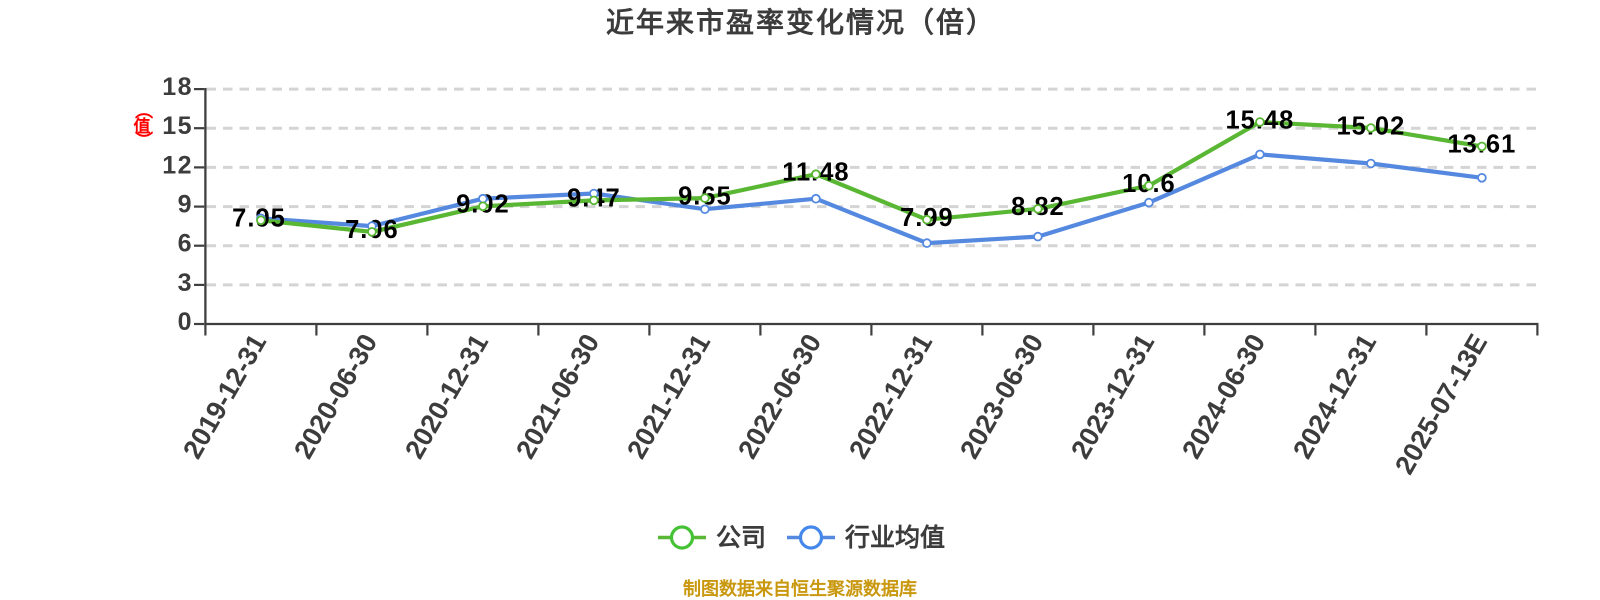 This screenshot has width=1600, height=600. Describe the element at coordinates (894, 538) in the screenshot. I see `svg-text: 行业均值` at that location.